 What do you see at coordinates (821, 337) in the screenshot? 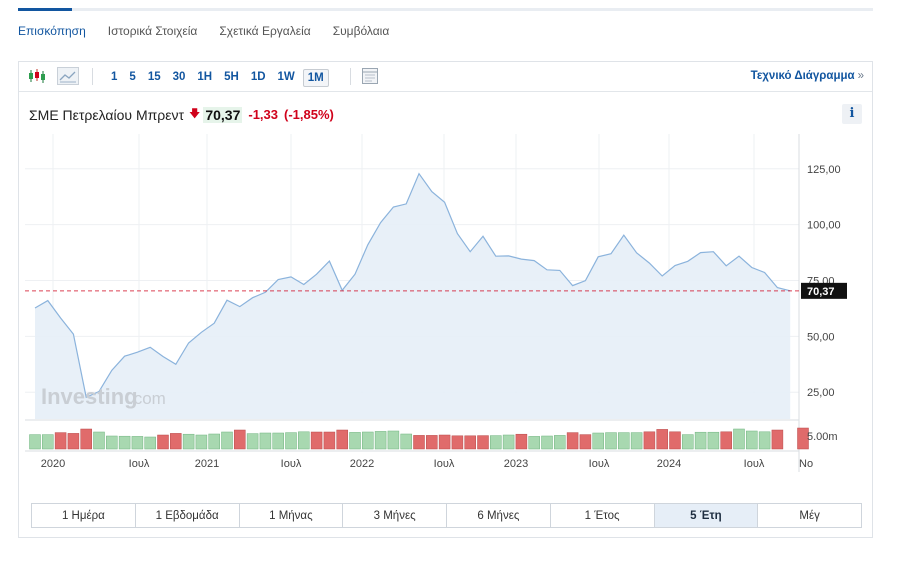
I see `y-tick-label: 50,00` at bounding box center [821, 337].